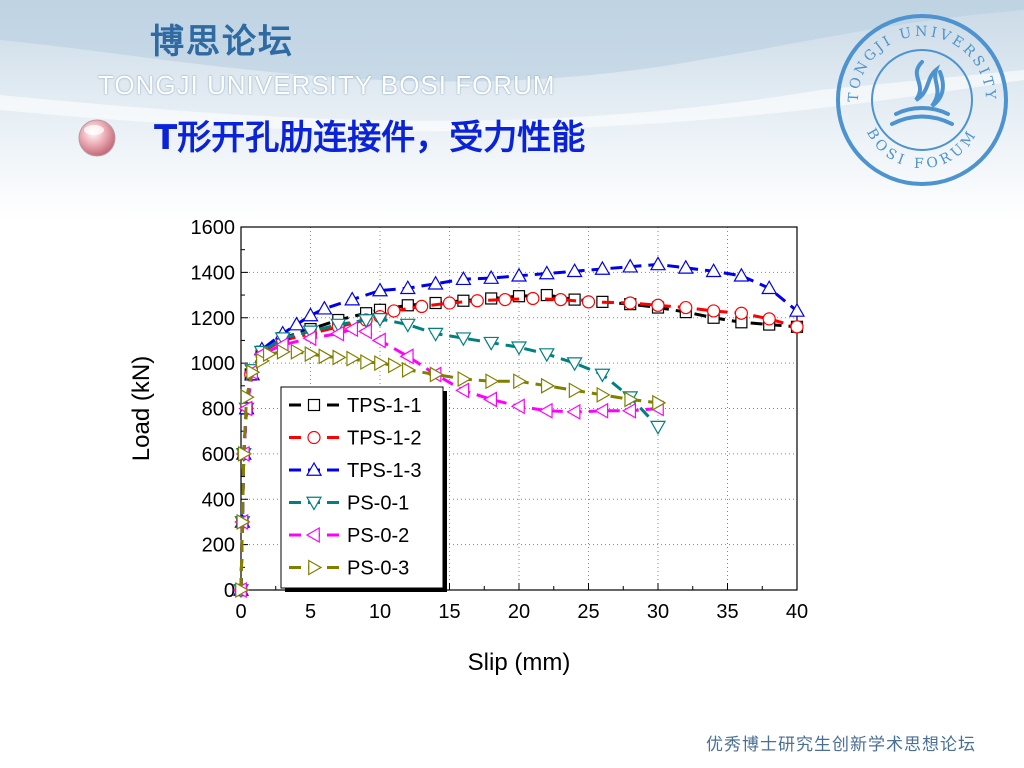 The image size is (1024, 768). Describe the element at coordinates (658, 612) in the screenshot. I see `x-tick-label: 30` at that location.